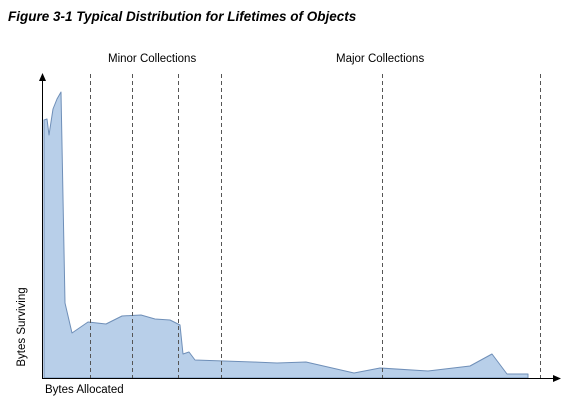 This screenshot has width=576, height=402. Describe the element at coordinates (84, 390) in the screenshot. I see `x-axis-label: Bytes Allocated` at that location.